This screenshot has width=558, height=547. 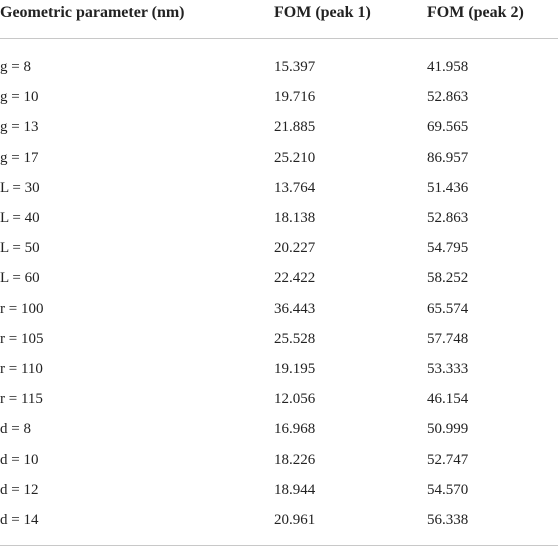 I want to click on row-label: g = 10, so click(x=19, y=97).